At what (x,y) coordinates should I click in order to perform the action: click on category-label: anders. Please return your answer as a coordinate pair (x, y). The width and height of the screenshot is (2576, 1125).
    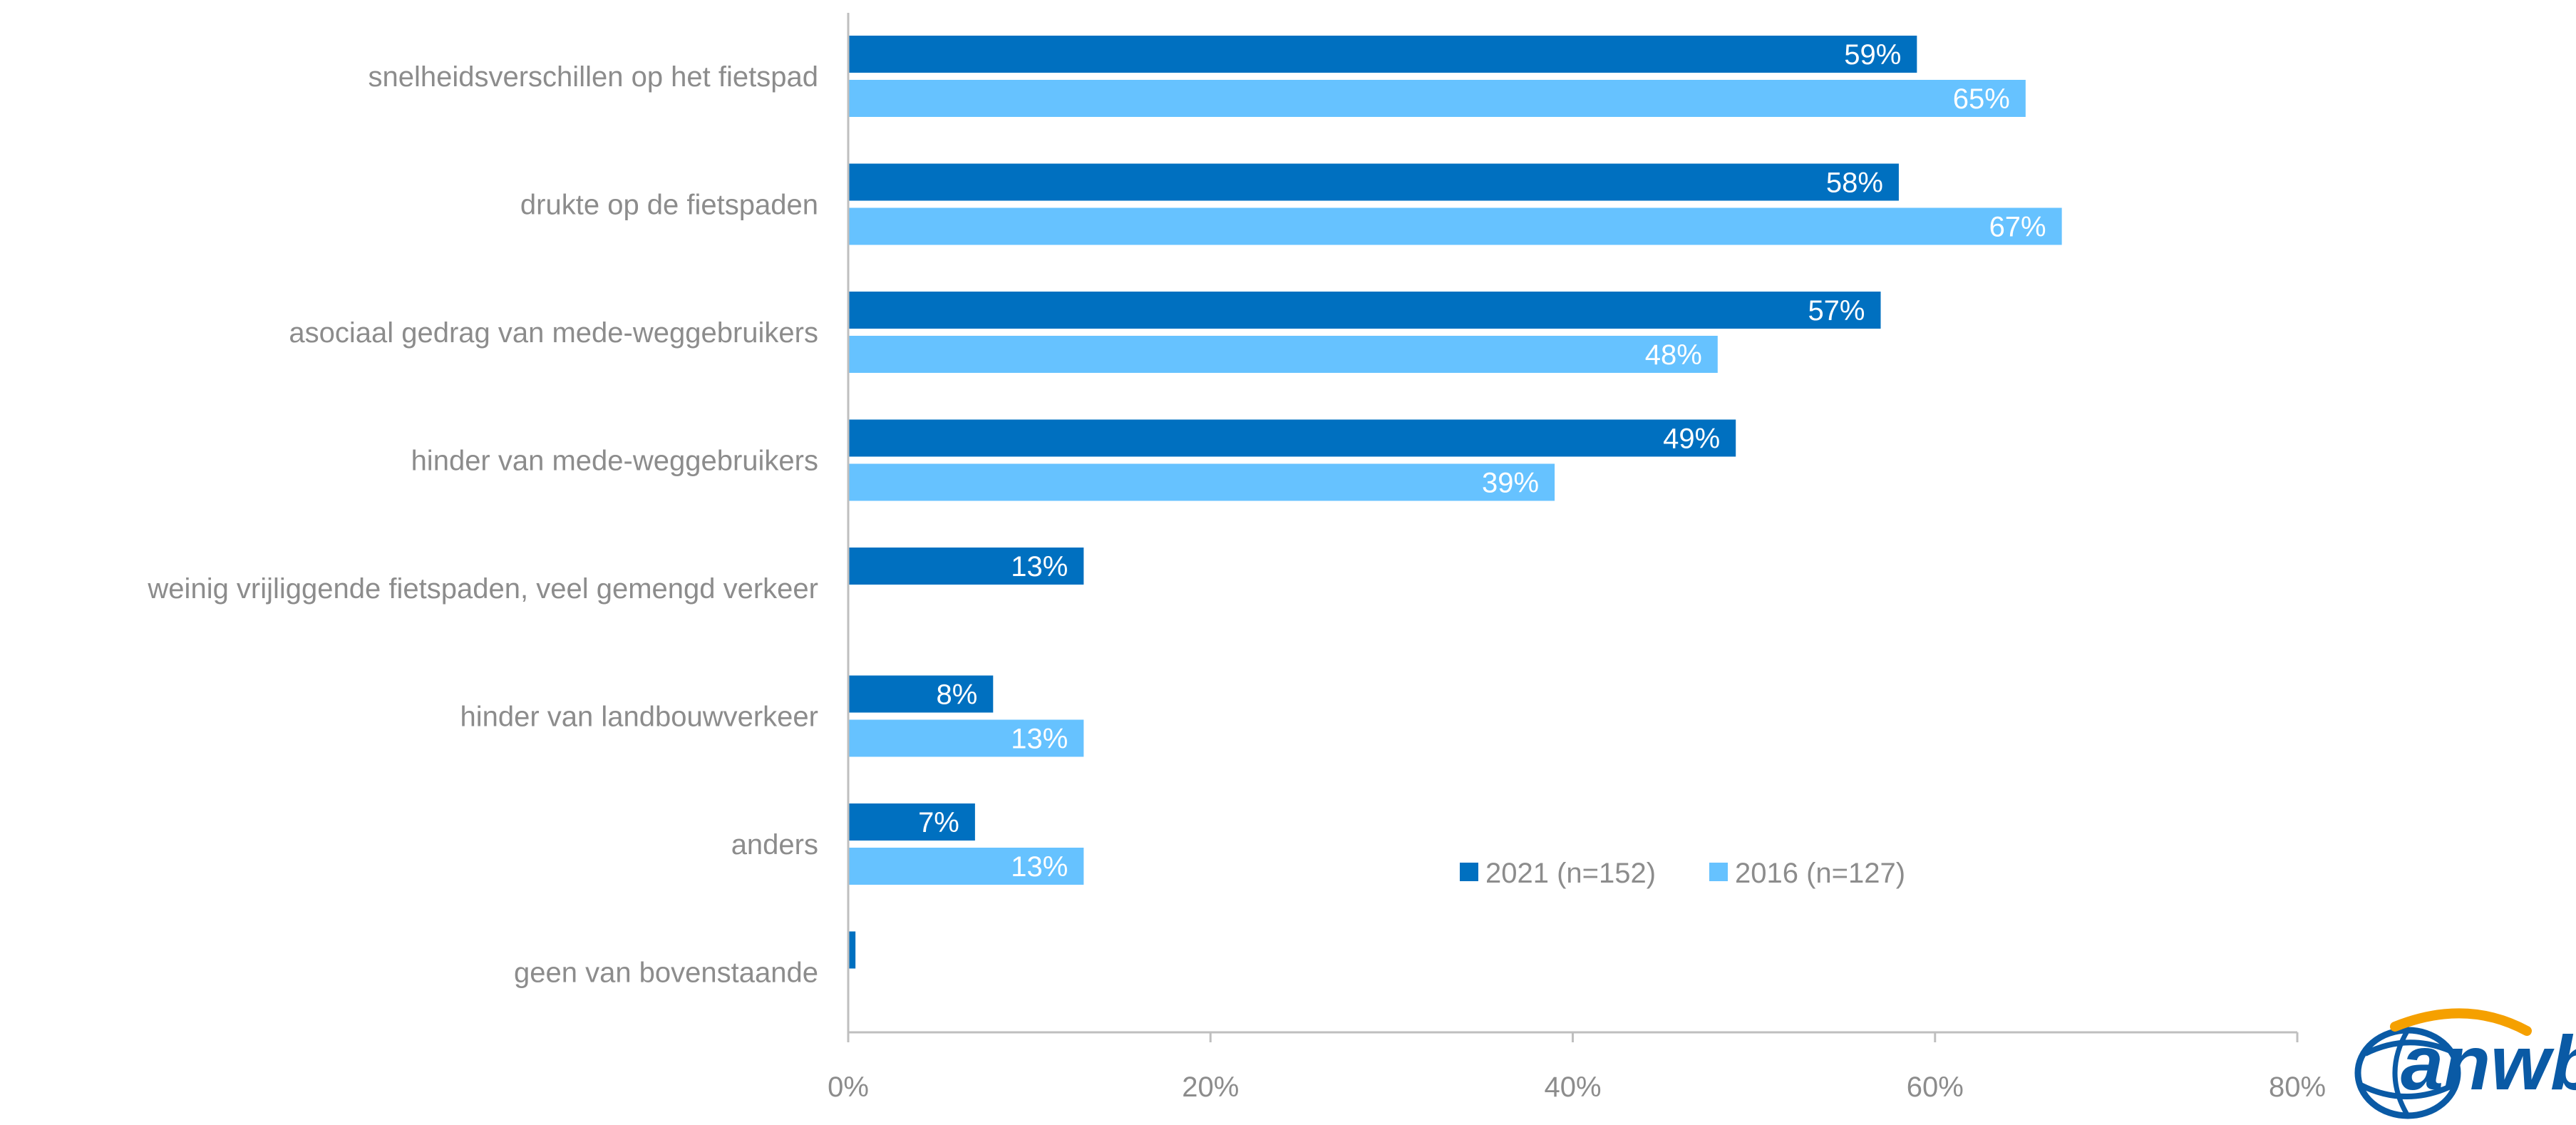
    Looking at the image, I should click on (774, 845).